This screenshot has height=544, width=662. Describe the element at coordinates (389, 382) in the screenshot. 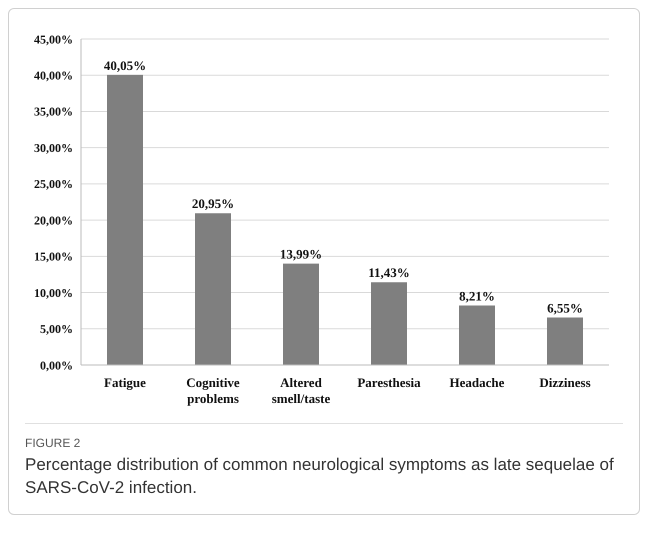

I see `x-tick-label: Paresthesia` at that location.